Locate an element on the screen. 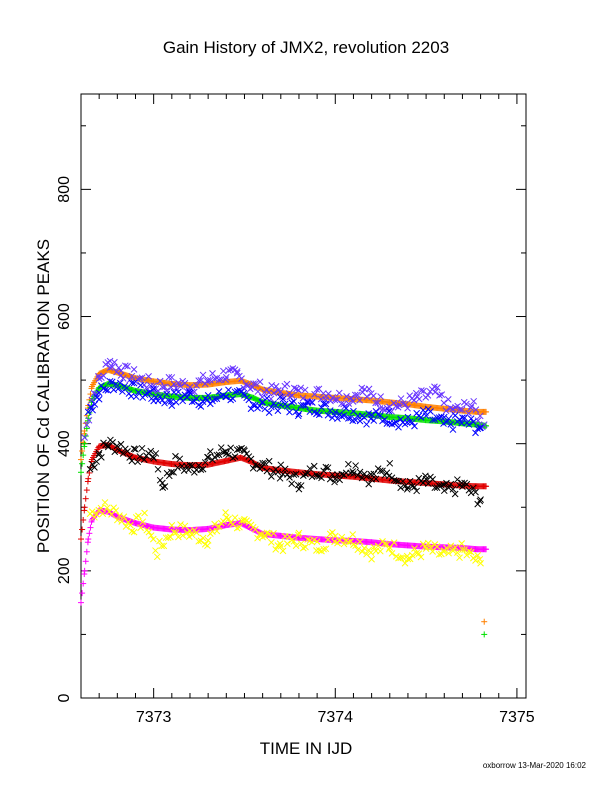  y-tick-label: 0 is located at coordinates (64, 697).